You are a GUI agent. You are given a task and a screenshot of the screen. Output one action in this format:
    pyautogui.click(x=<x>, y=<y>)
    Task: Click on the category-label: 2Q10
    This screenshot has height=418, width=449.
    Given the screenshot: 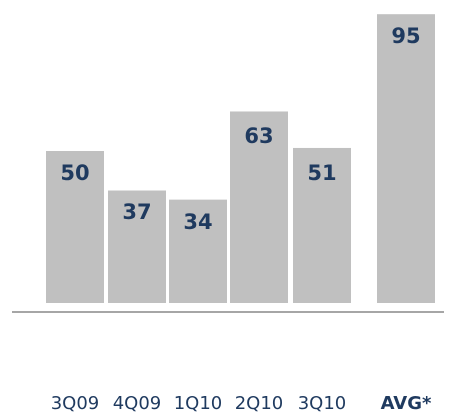 What is the action you would take?
    pyautogui.click(x=259, y=403)
    